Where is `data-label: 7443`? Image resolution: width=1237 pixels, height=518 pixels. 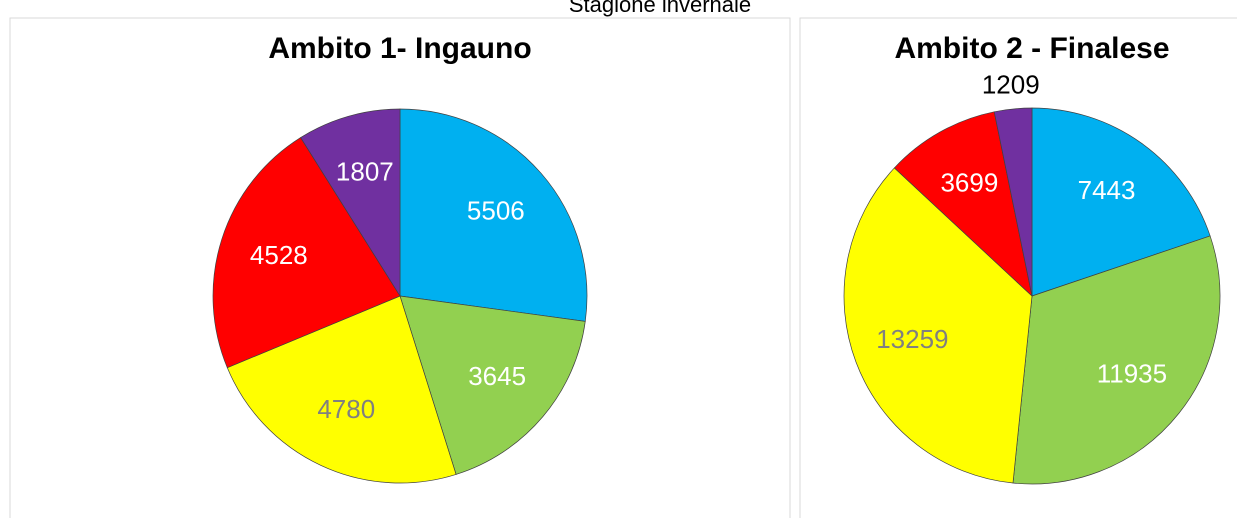
data-label: 7443 is located at coordinates (1107, 190).